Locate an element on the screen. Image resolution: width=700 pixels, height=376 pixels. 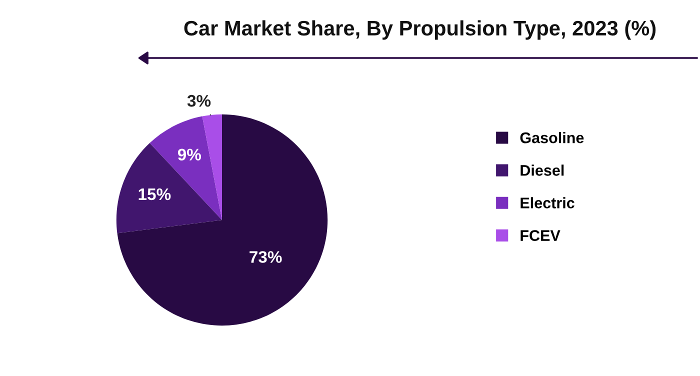
data-label: 3% is located at coordinates (199, 100).